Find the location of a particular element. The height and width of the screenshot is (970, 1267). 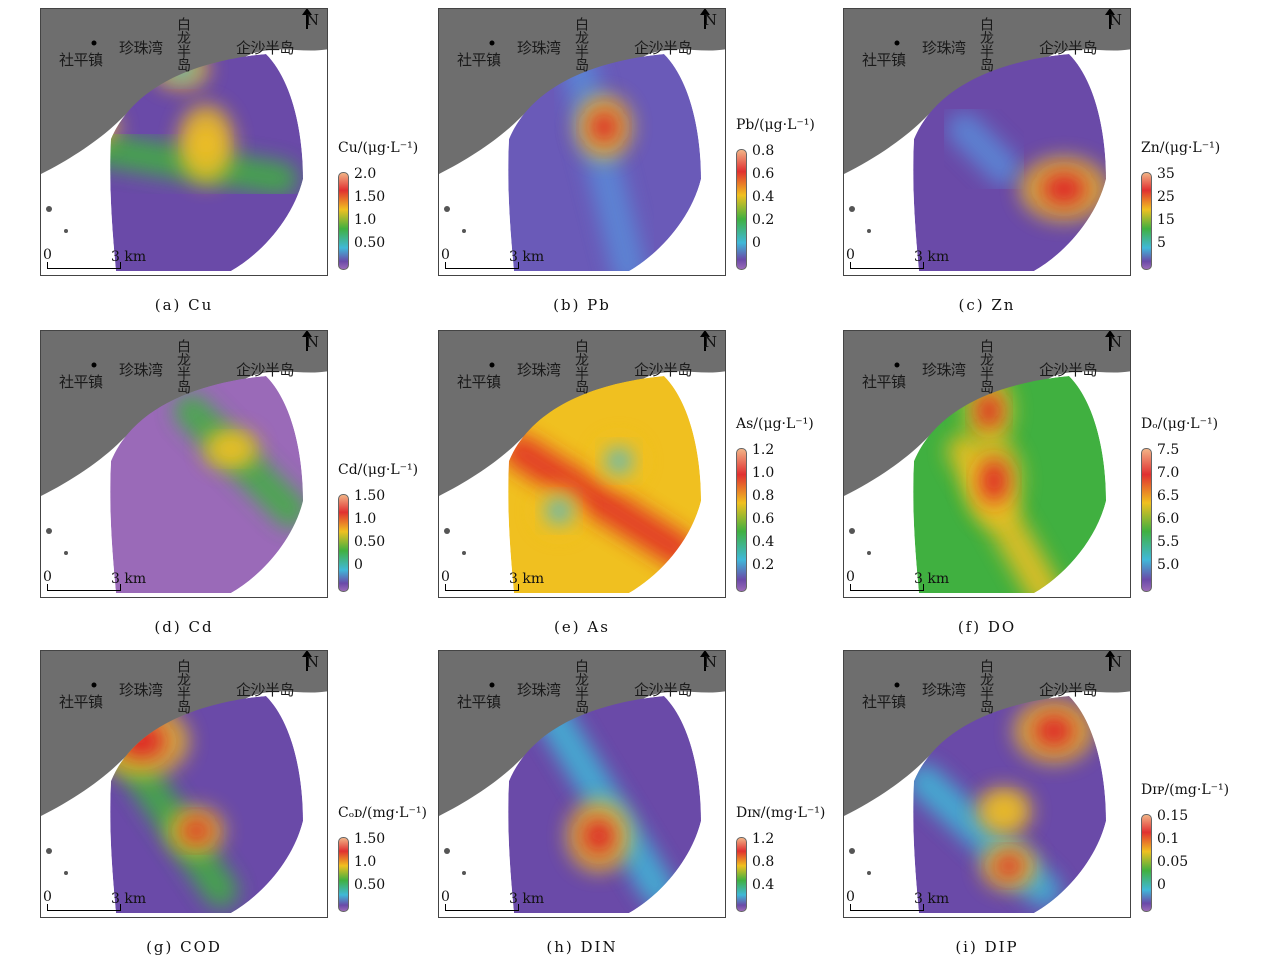

field-base is located at coordinates (206, 484).